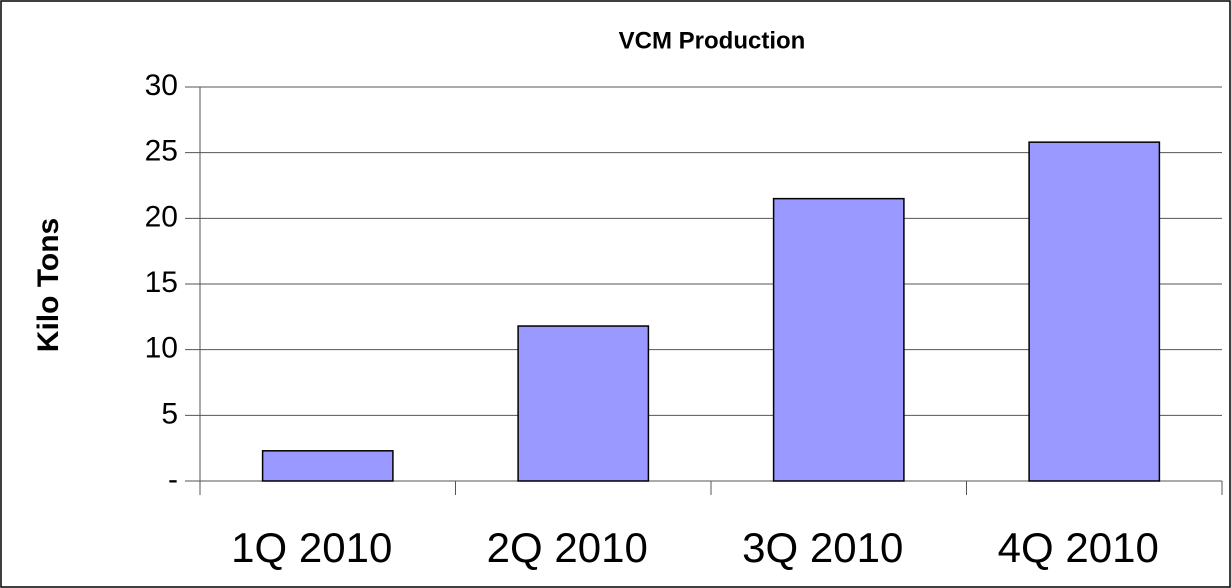  Describe the element at coordinates (161, 85) in the screenshot. I see `y-tick-label: 30` at that location.